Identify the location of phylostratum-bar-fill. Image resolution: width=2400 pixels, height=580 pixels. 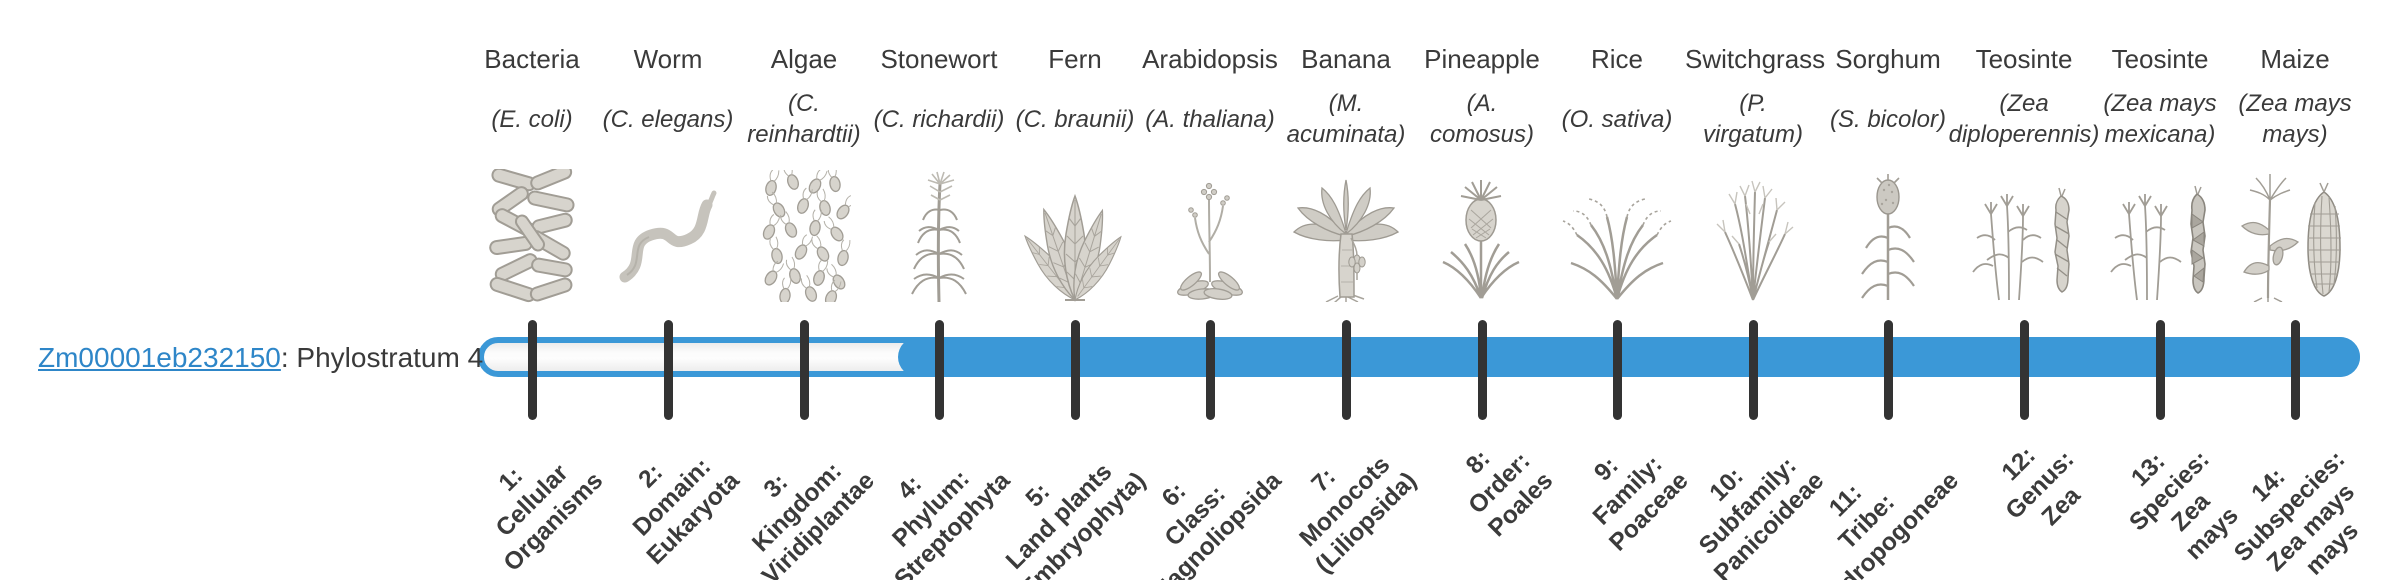
(1629, 357).